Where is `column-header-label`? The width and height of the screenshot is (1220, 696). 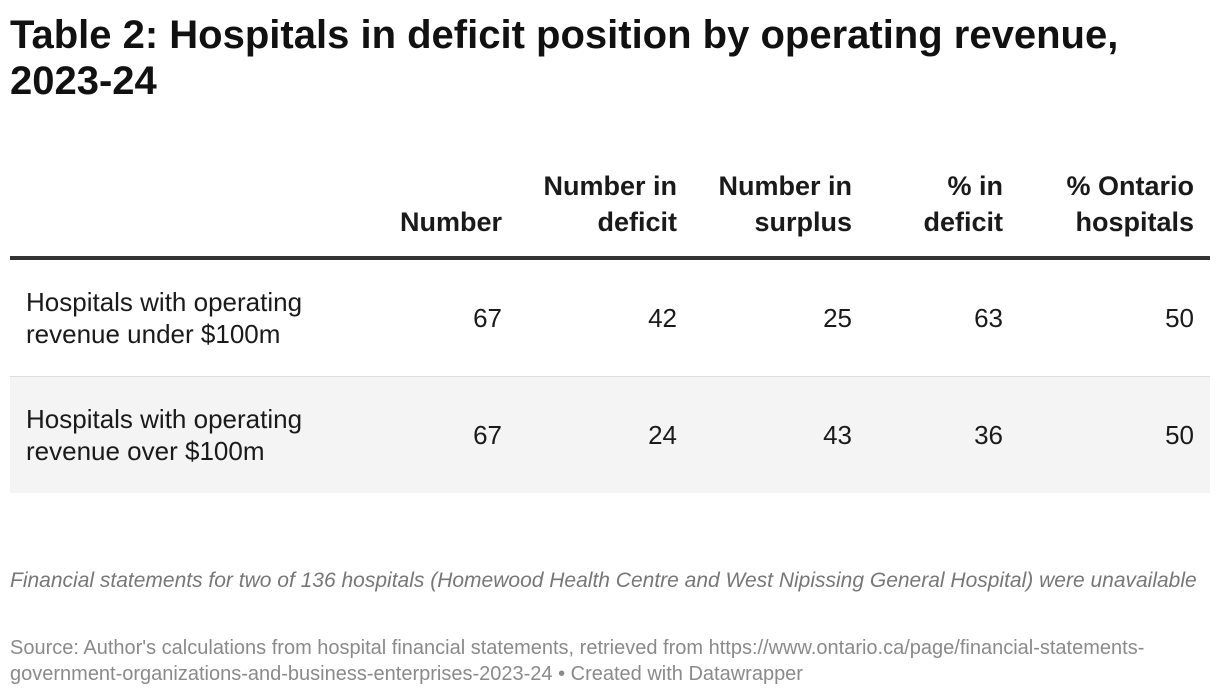
column-header-label is located at coordinates (175, 211).